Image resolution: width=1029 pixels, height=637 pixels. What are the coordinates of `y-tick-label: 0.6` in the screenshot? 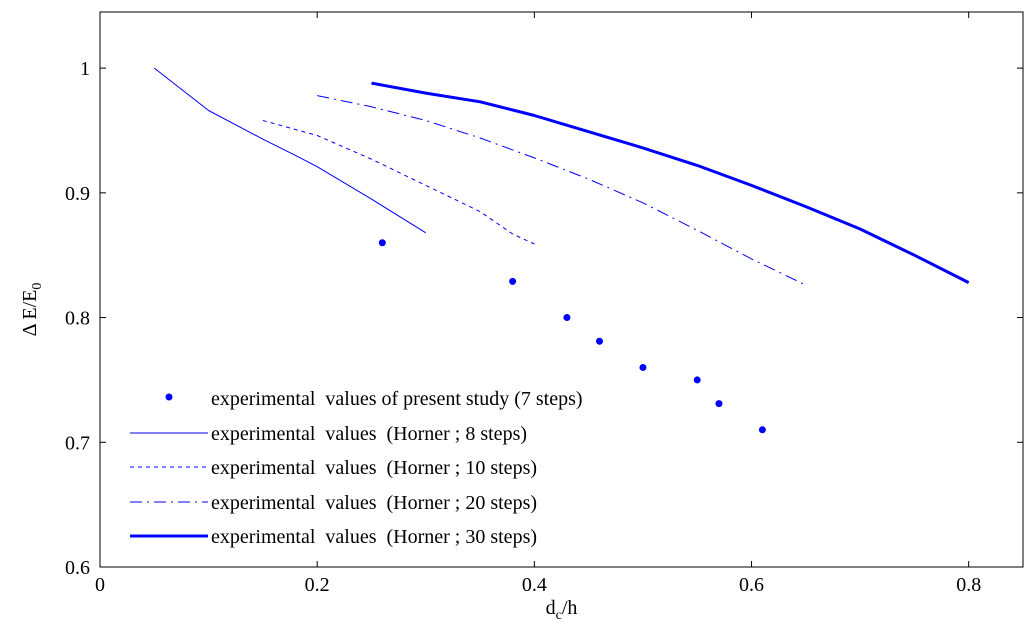 It's located at (77, 568).